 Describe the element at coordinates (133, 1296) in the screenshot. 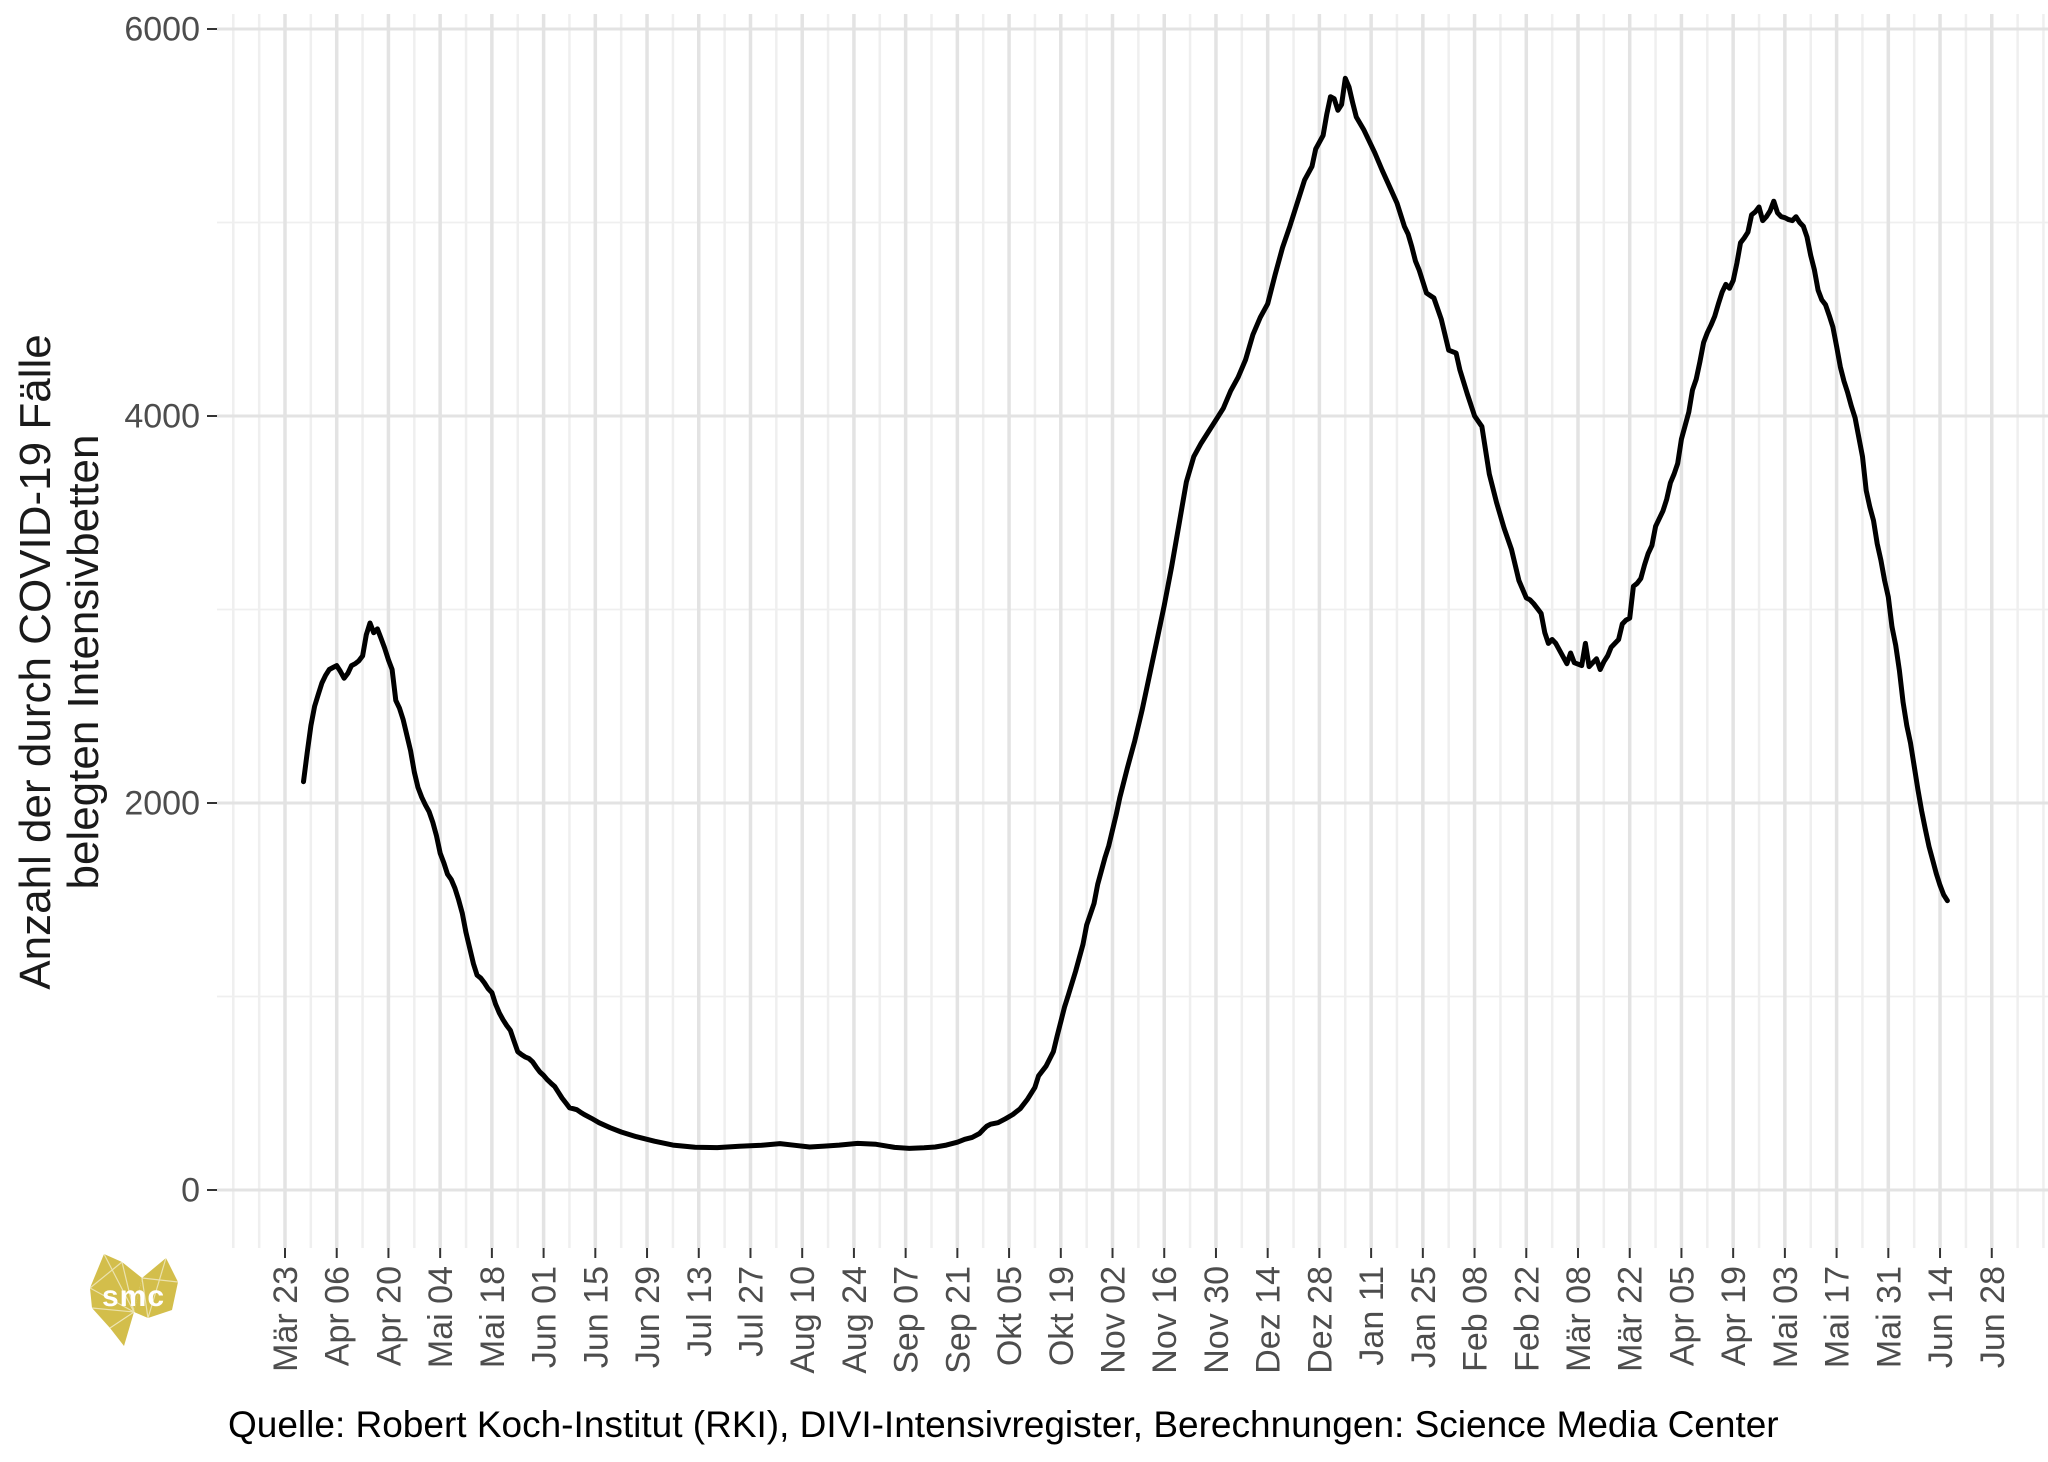

I see `smc-logo-text: smc` at that location.